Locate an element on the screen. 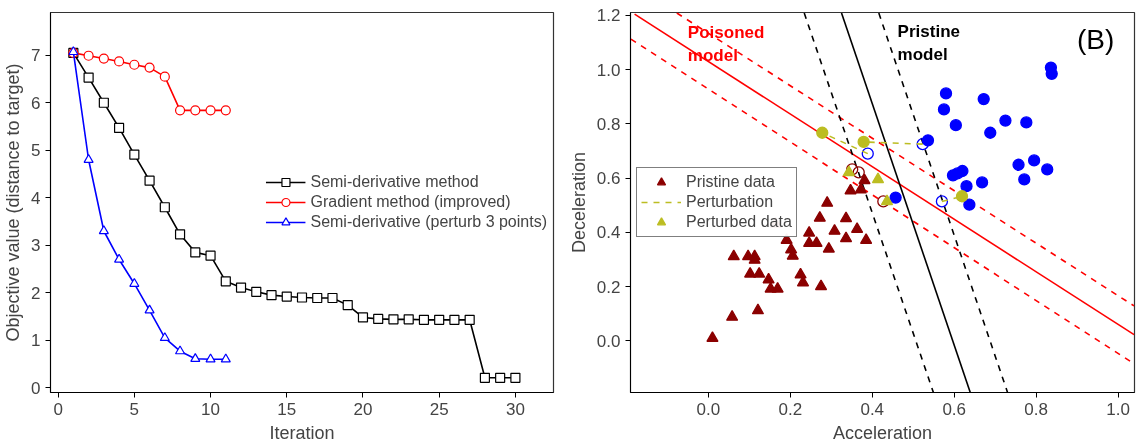  annotation: Pristine model is located at coordinates (928, 43).